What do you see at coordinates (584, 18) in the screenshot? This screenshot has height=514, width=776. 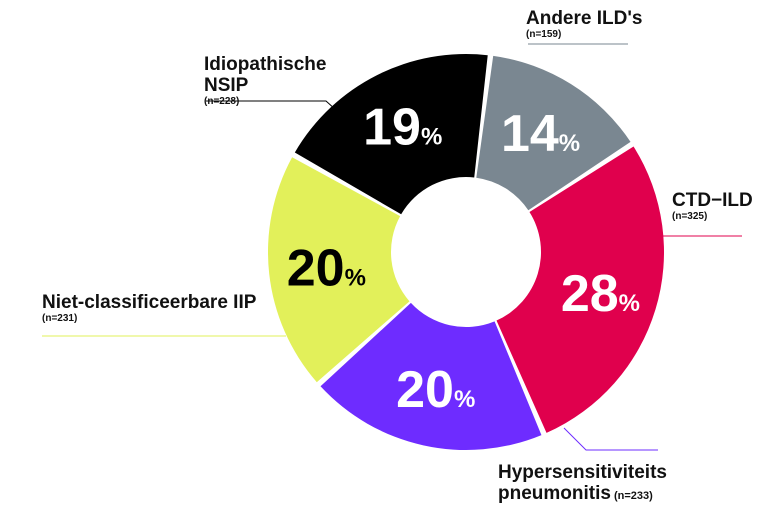 I see `label-andere-name: Andere ILD's` at bounding box center [584, 18].